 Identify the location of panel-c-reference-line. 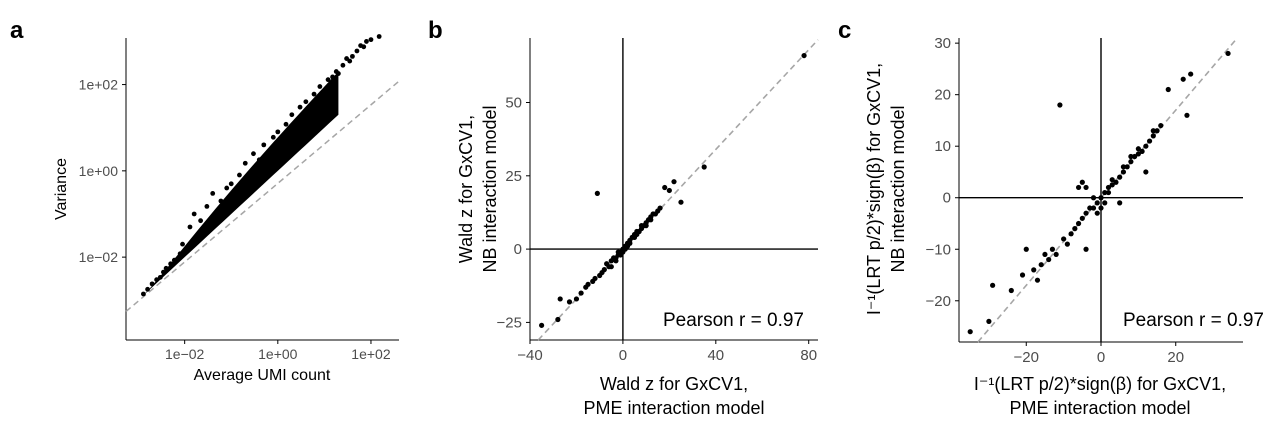
(1107, 190).